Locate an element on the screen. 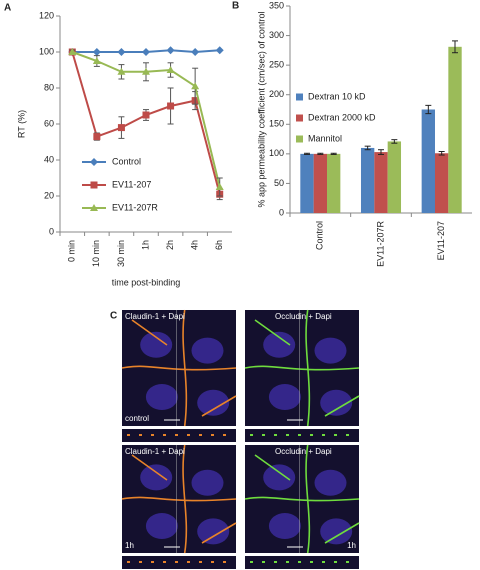 The width and height of the screenshot is (480, 570). x-tick-label: Control is located at coordinates (320, 235).